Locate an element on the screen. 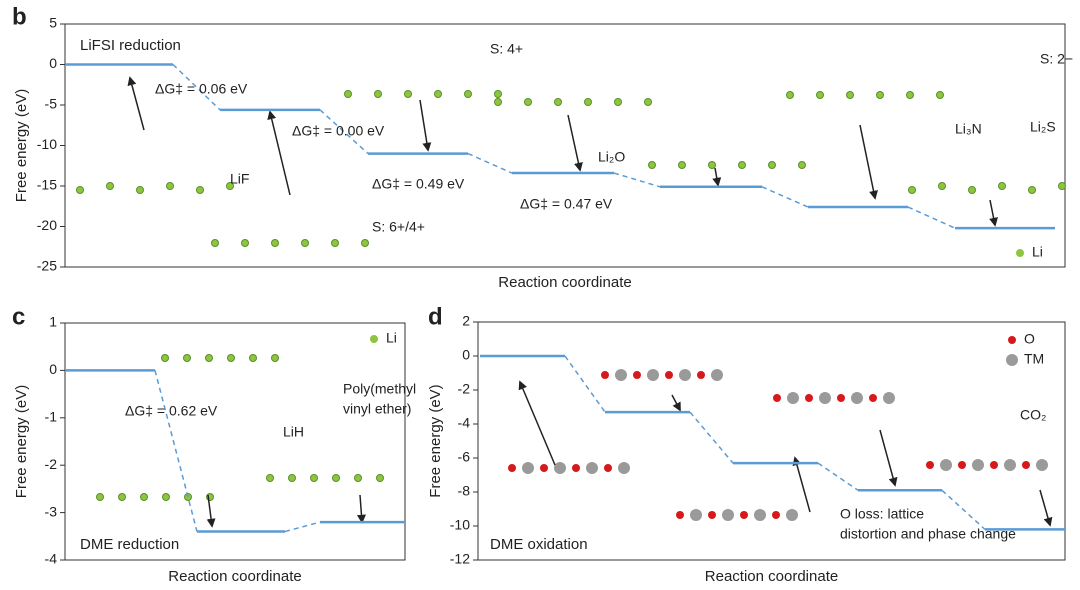  annotation: Li₃N is located at coordinates (968, 129).